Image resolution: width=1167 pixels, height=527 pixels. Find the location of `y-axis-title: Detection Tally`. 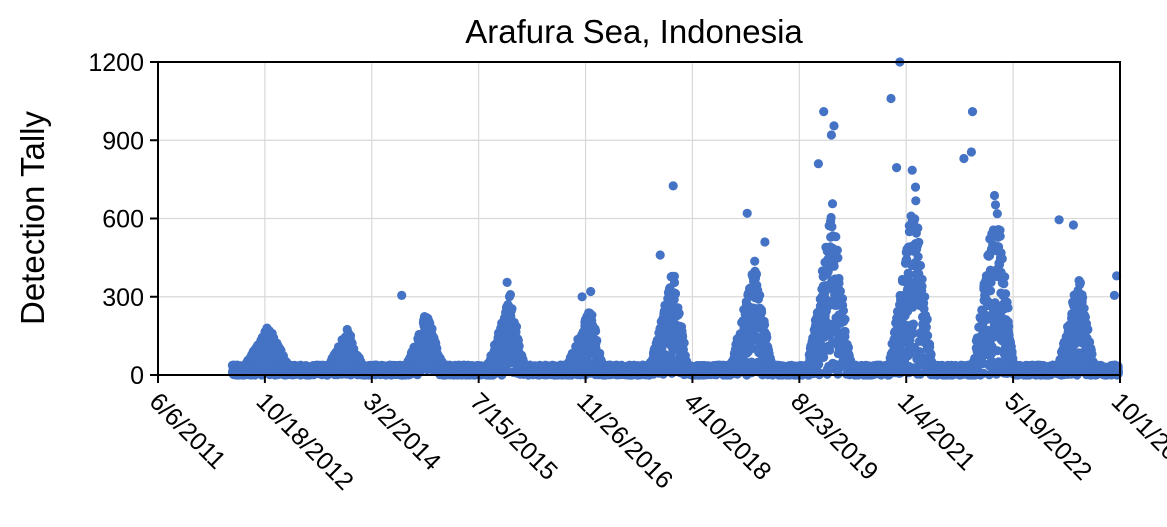

y-axis-title: Detection Tally is located at coordinates (32, 218).